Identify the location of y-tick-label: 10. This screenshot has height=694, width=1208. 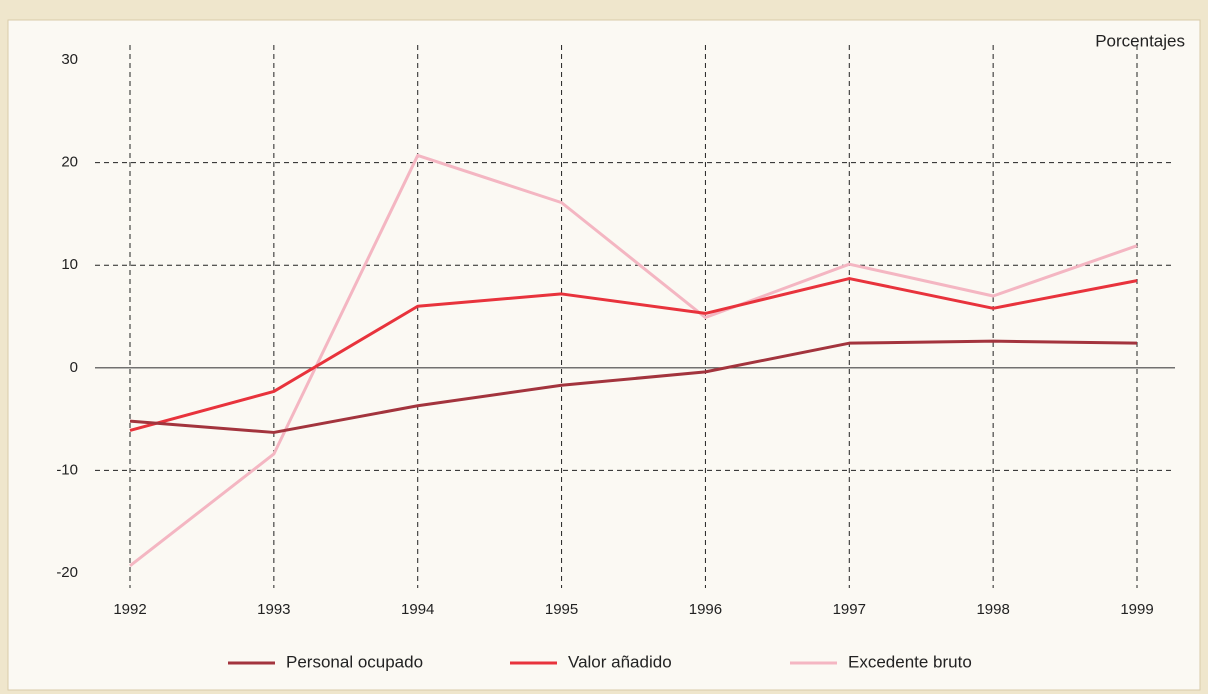
(69, 264).